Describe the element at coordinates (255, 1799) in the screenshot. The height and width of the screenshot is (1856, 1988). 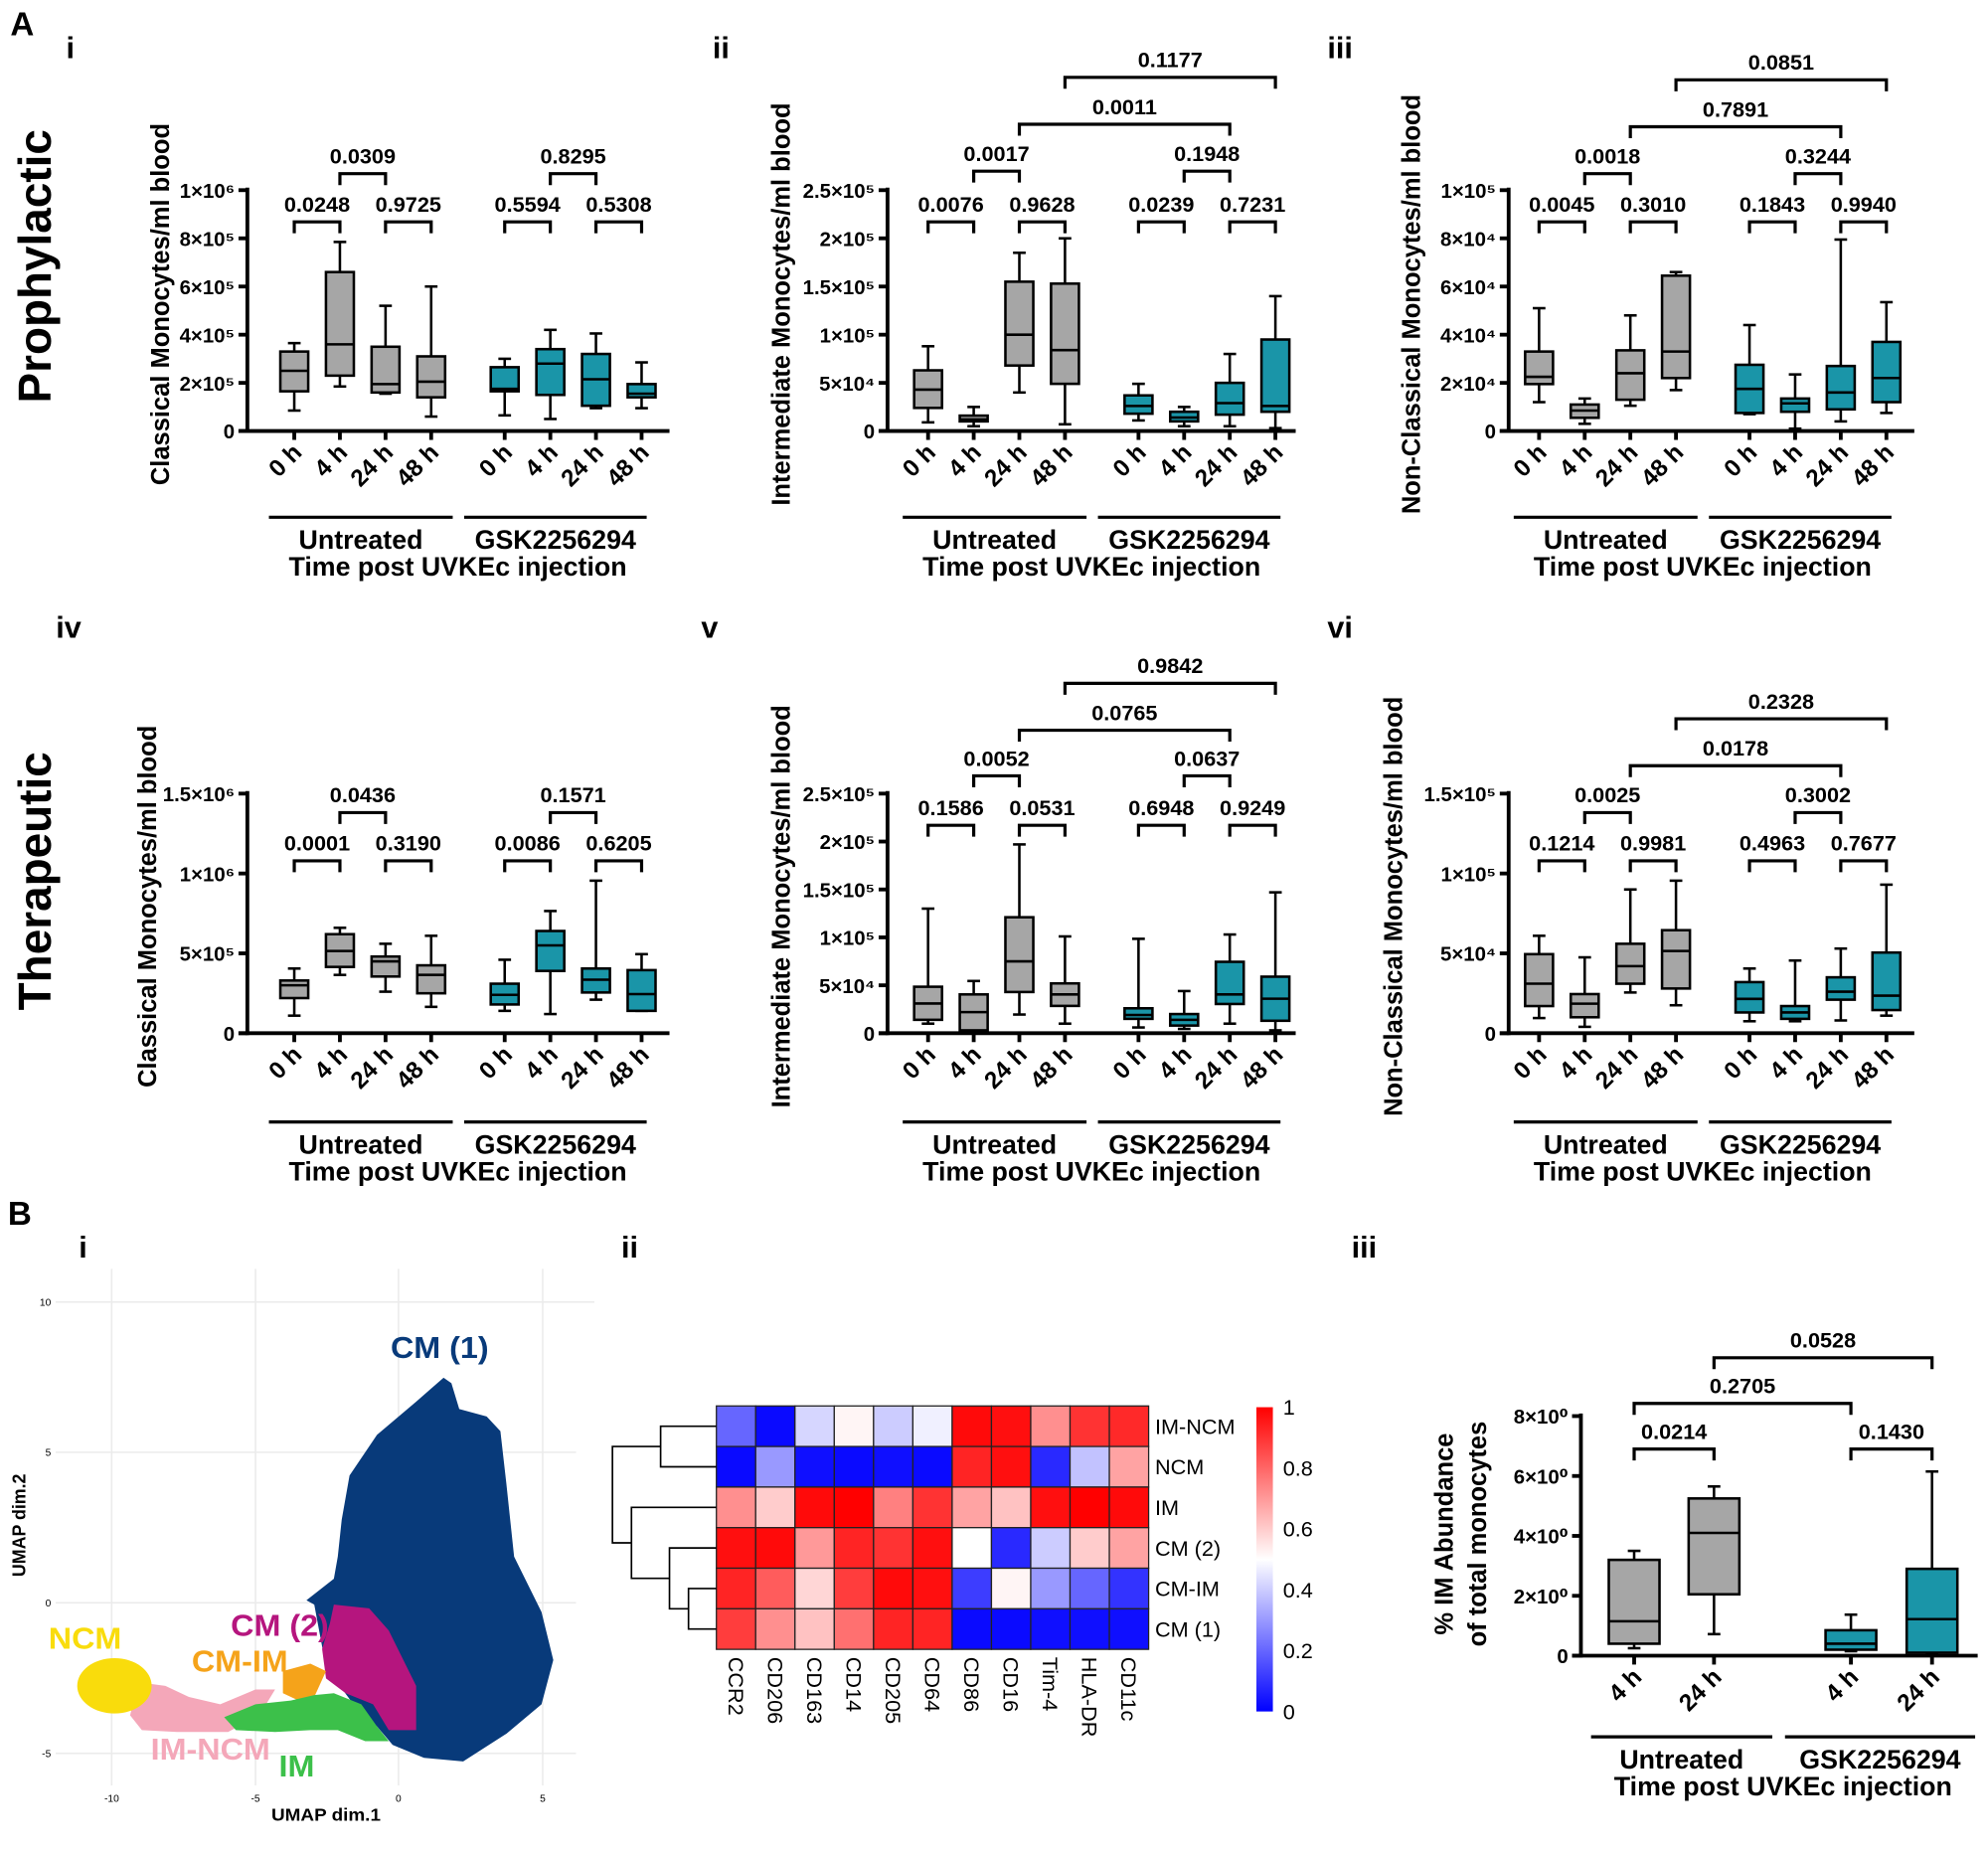
I see `umap-xtick: -5` at that location.